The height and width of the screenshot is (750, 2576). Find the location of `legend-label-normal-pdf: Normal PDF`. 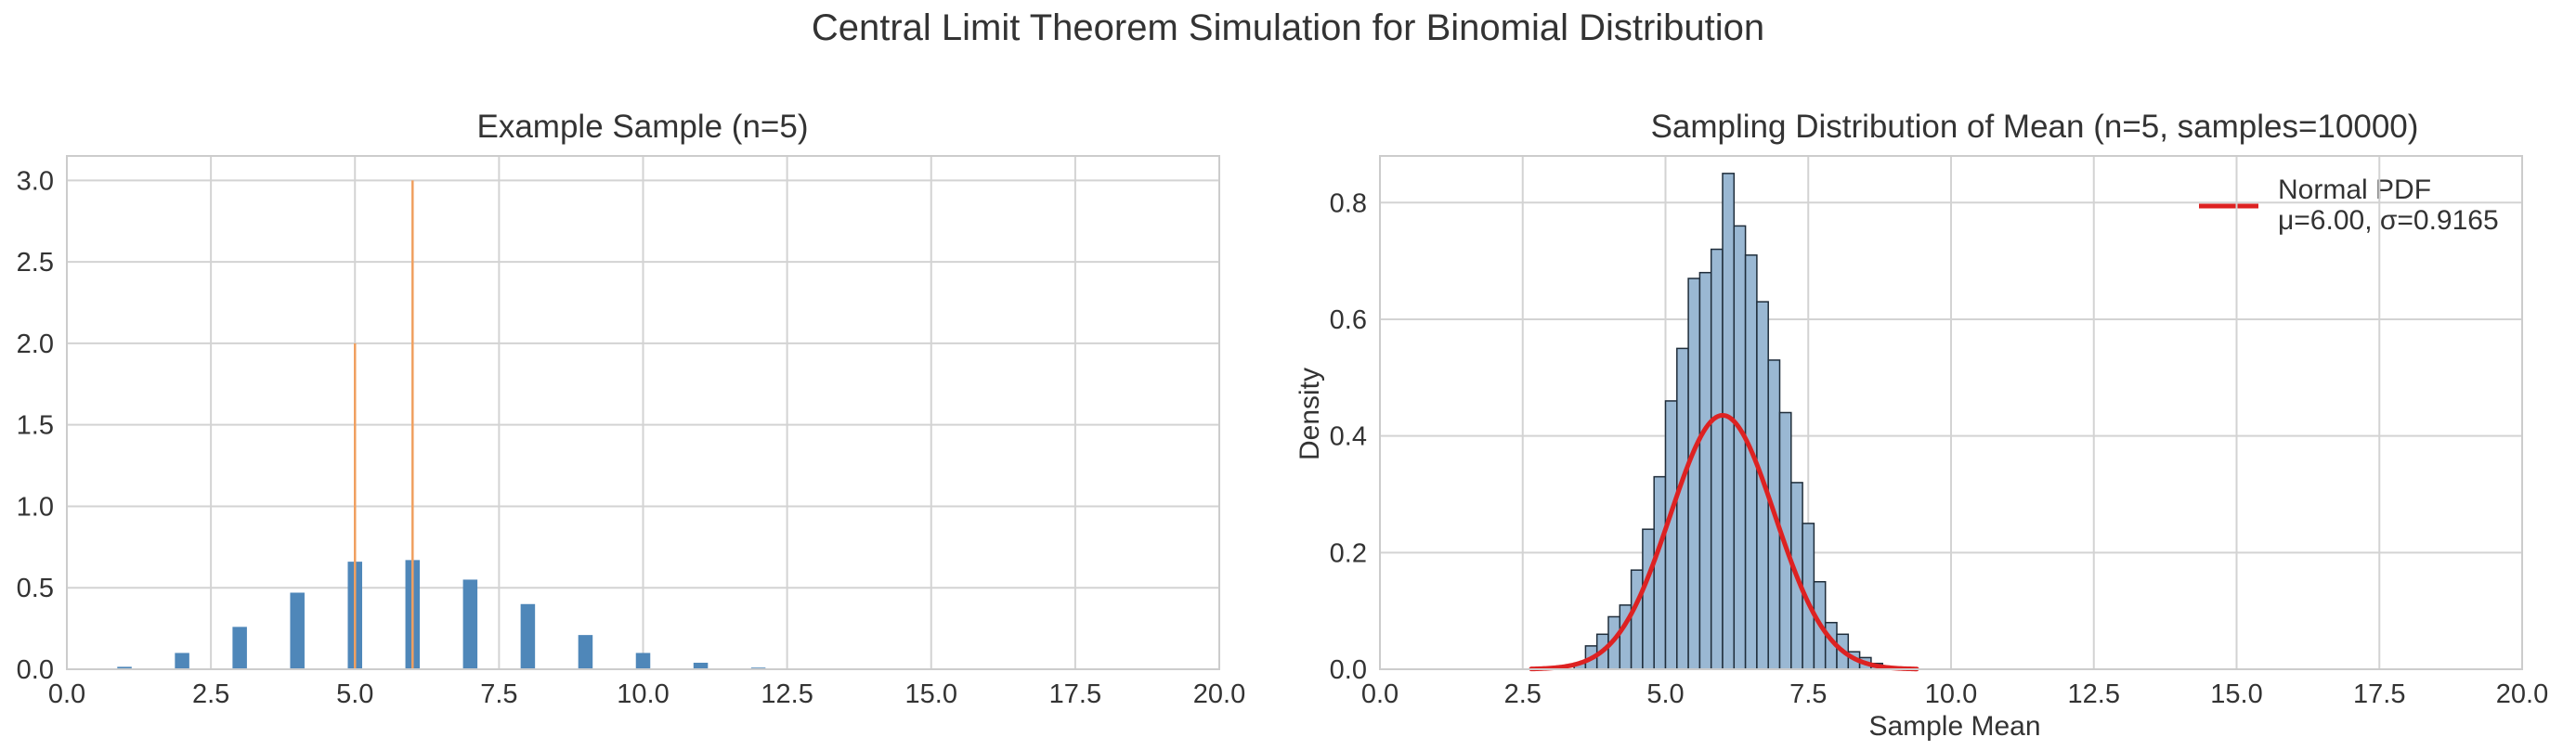

legend-label-normal-pdf: Normal PDF is located at coordinates (2354, 190).